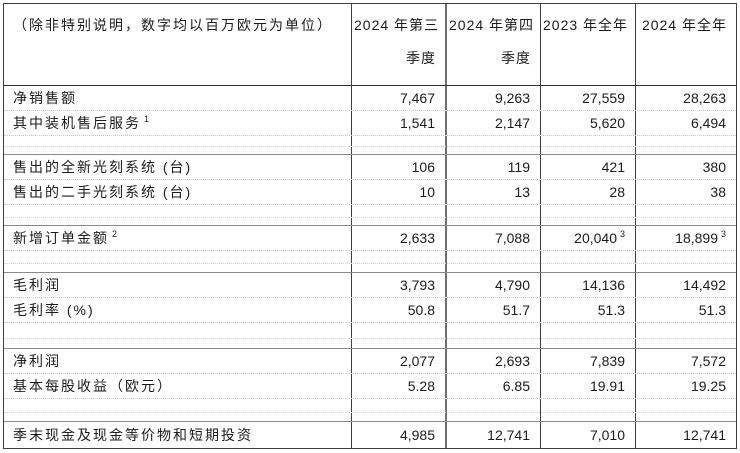 The width and height of the screenshot is (740, 453). What do you see at coordinates (398, 285) in the screenshot?
I see `value-cell: 3,793` at bounding box center [398, 285].